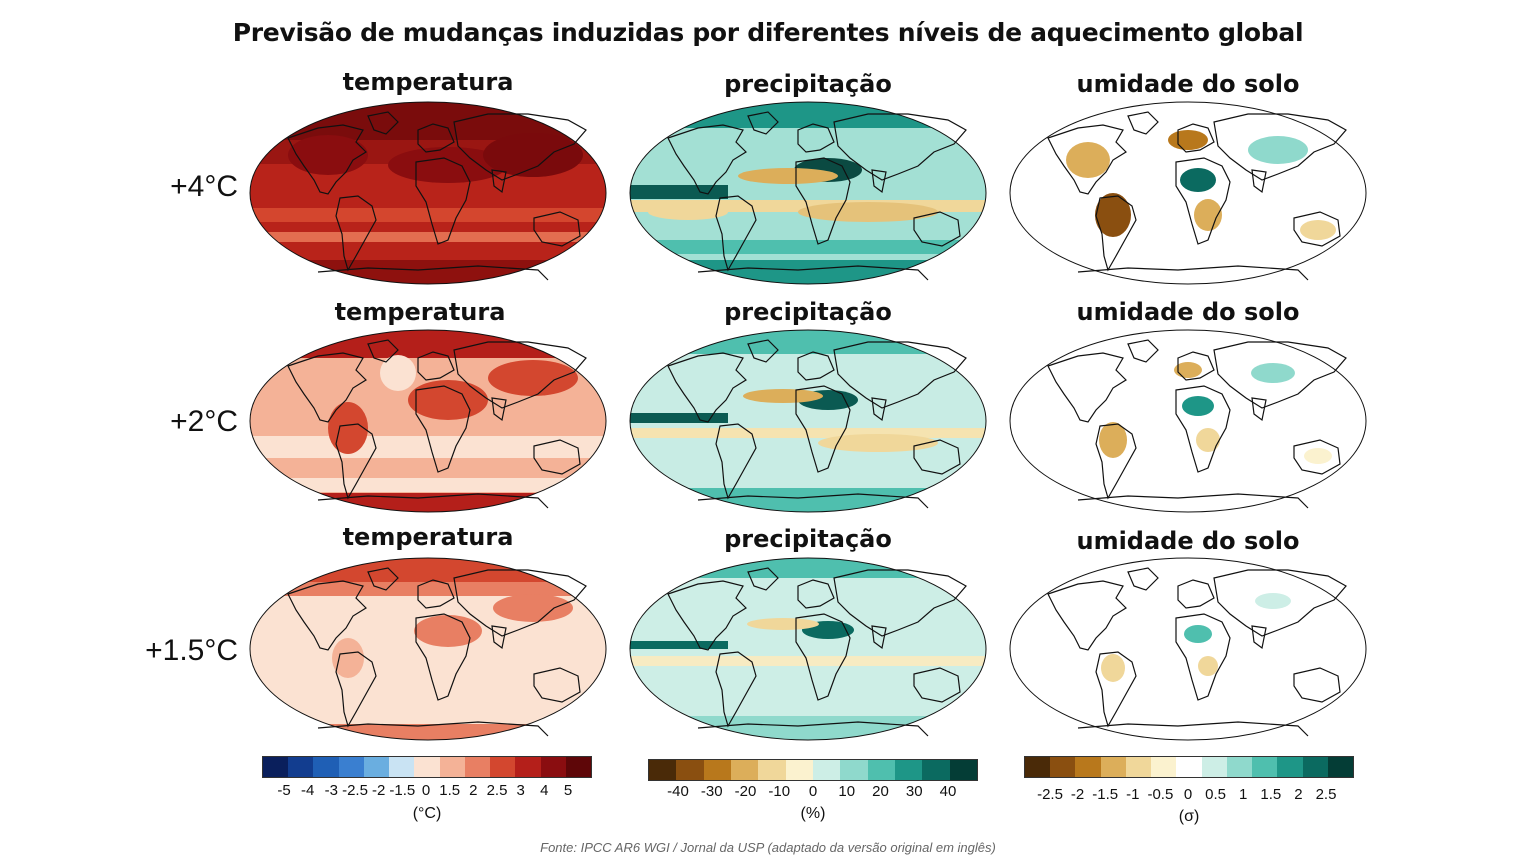 This screenshot has width=1536, height=864. Describe the element at coordinates (808, 421) in the screenshot. I see `map-precipitation-2c` at that location.